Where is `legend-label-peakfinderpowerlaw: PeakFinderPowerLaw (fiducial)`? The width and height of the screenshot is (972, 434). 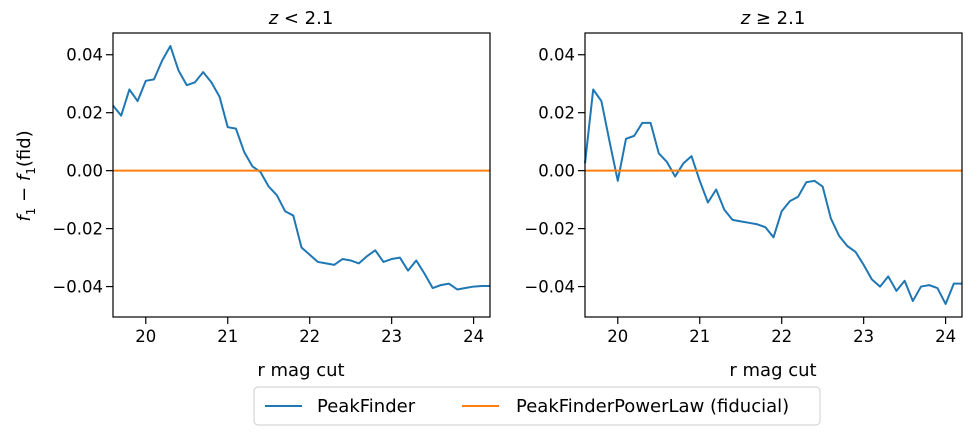 legend-label-peakfinderpowerlaw: PeakFinderPowerLaw (fiducial) is located at coordinates (652, 406).